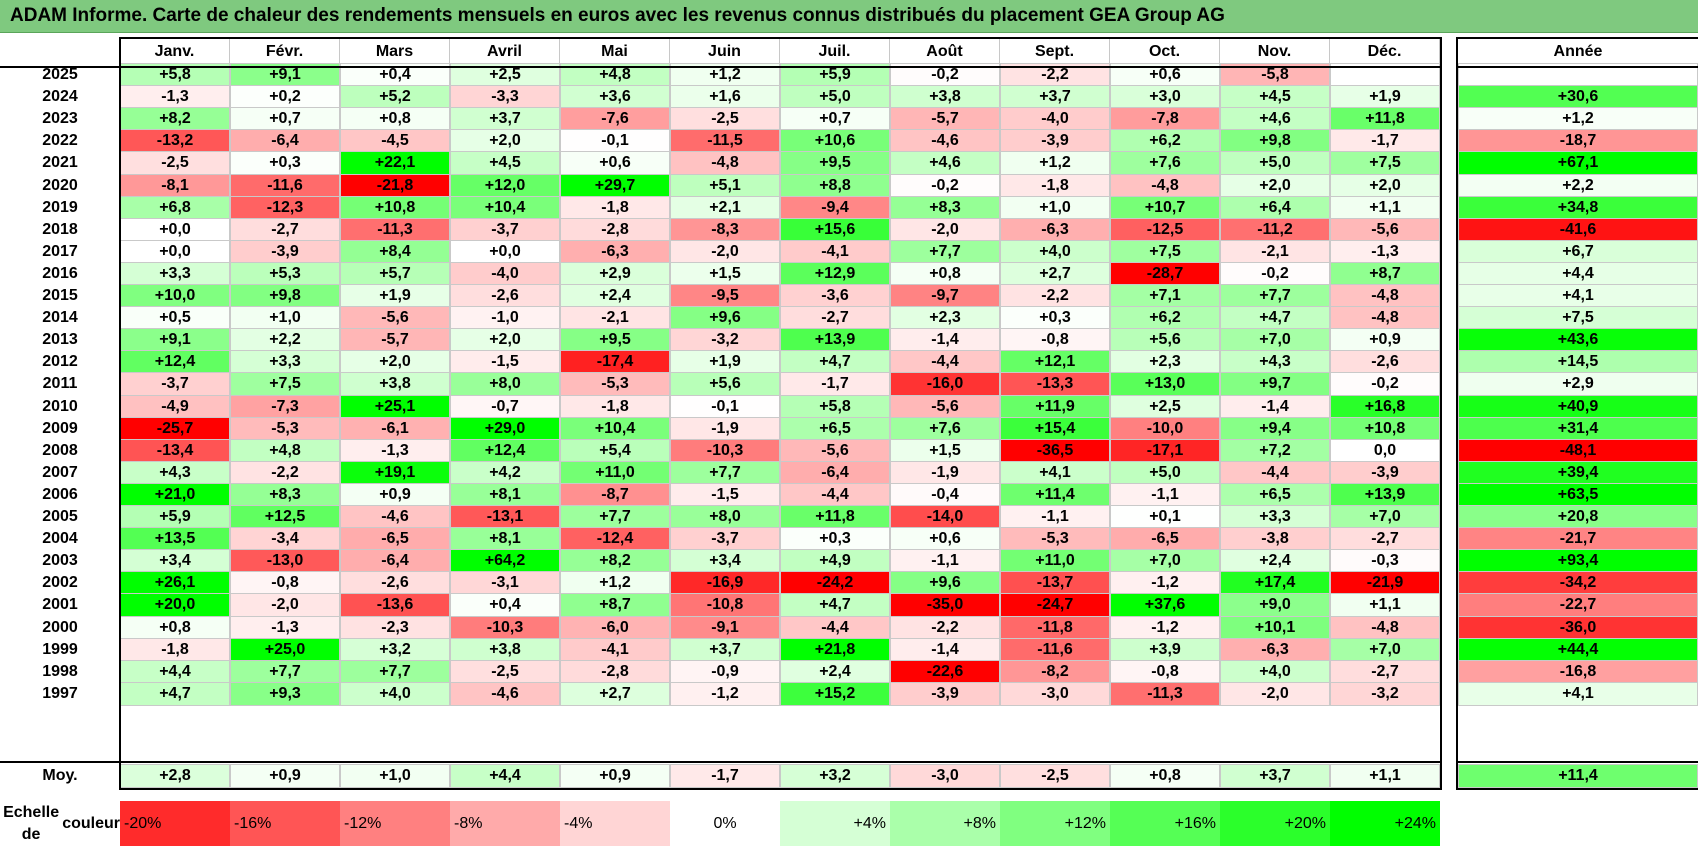 The width and height of the screenshot is (1698, 848). Describe the element at coordinates (60, 649) in the screenshot. I see `year-label: 1999` at that location.